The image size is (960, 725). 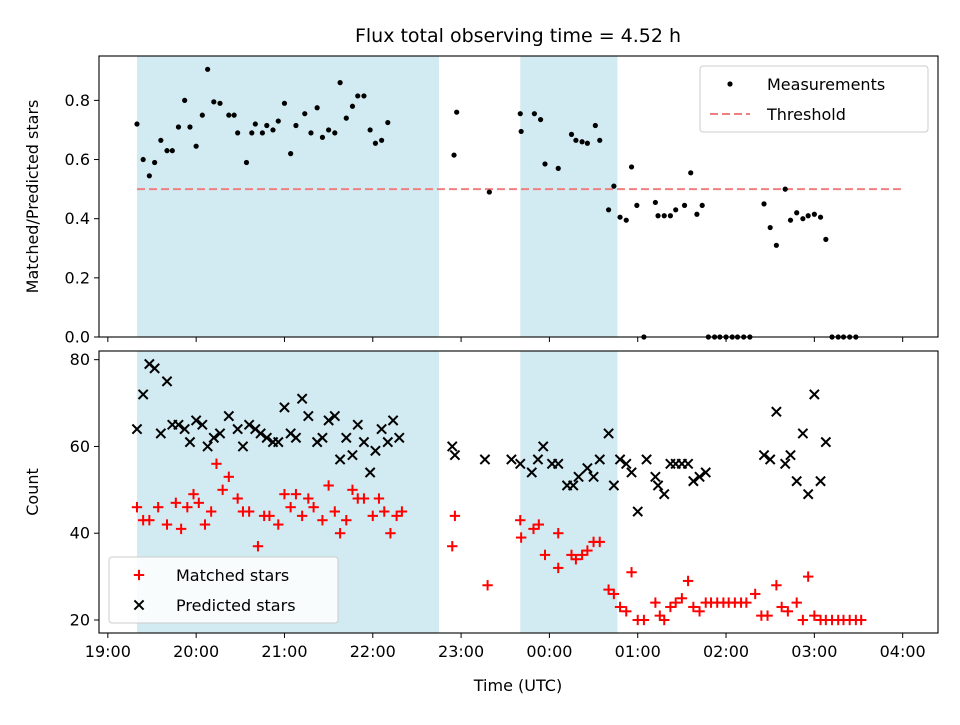 I want to click on legend-label: Measurements, so click(x=826, y=84).